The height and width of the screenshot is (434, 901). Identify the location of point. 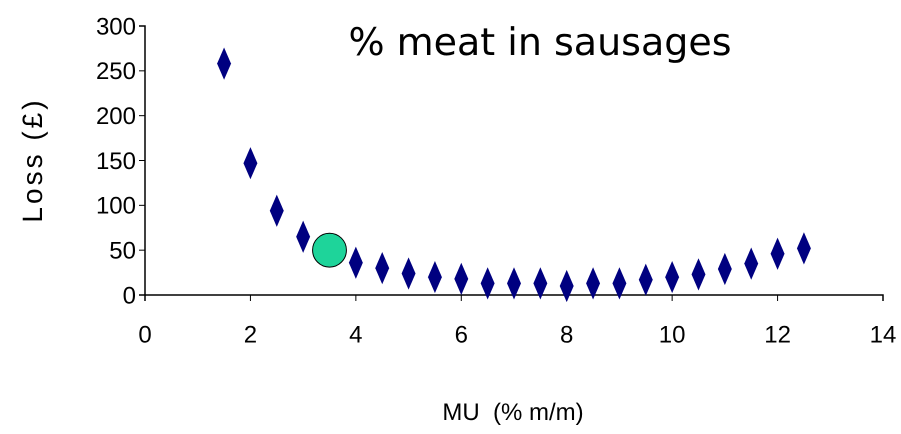
(329, 250).